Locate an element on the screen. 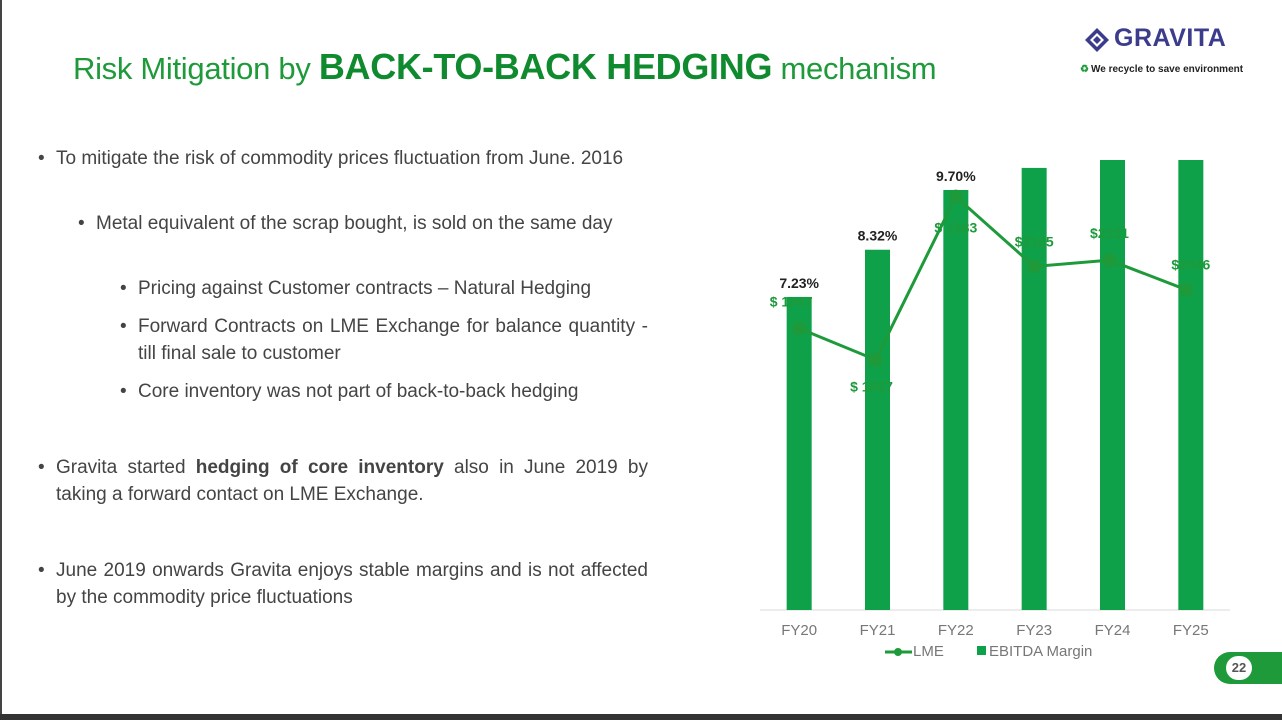 The height and width of the screenshot is (720, 1282). legend-ebitda-swatch is located at coordinates (981, 650).